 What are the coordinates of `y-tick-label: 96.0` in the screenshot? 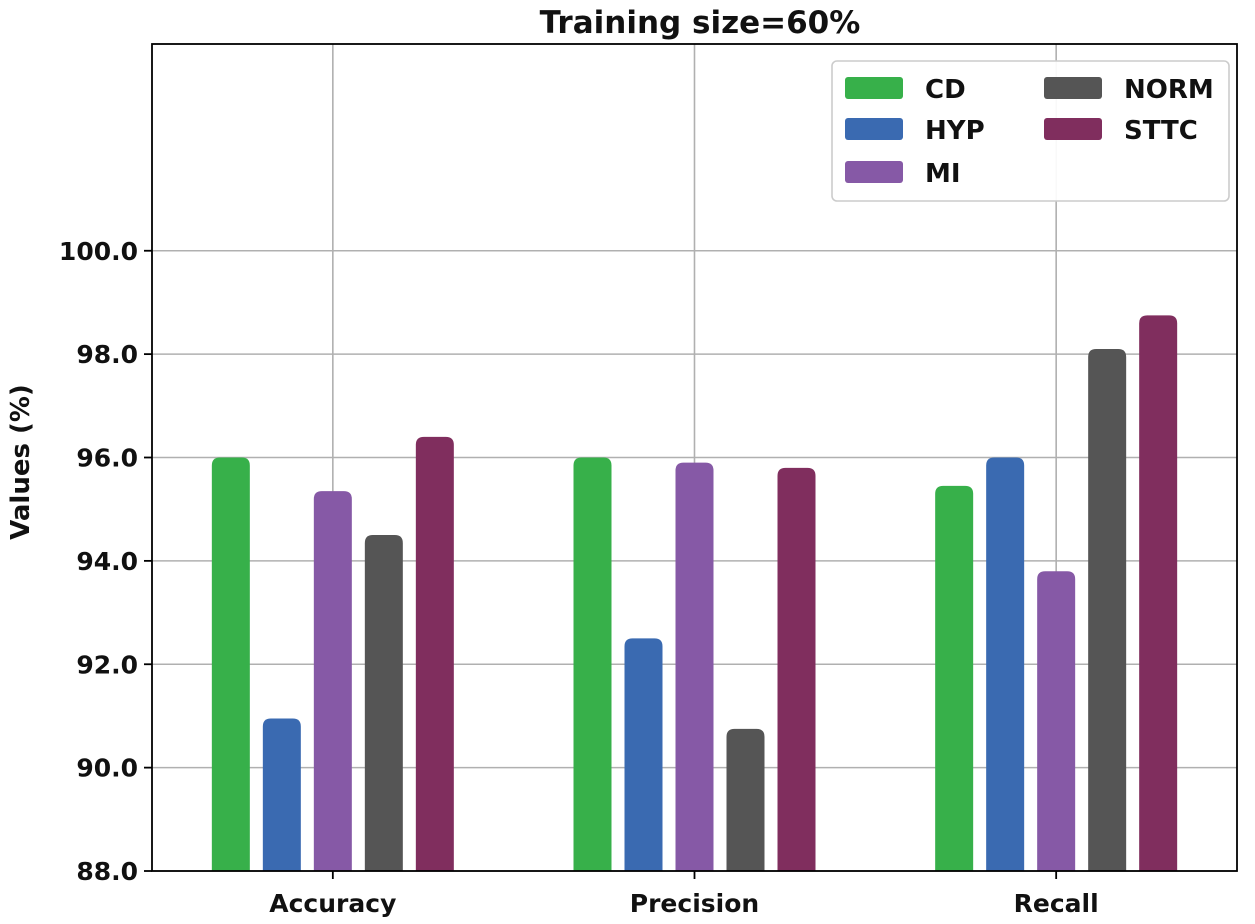 It's located at (107, 458).